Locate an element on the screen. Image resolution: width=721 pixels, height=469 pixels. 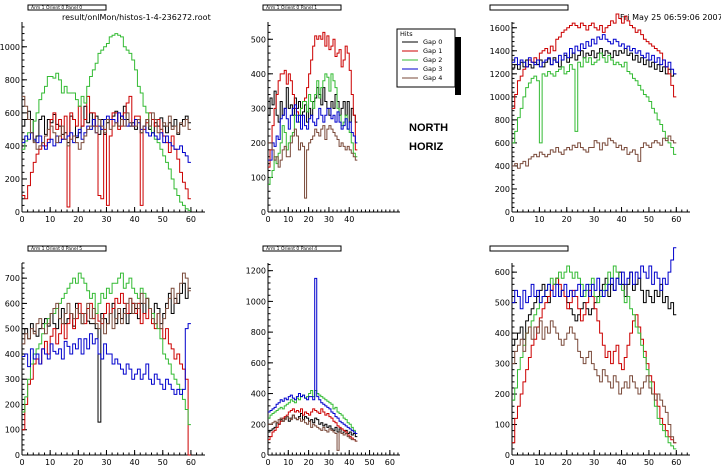
file-path-label: result/onlMon/histos-1-4-236272.root is located at coordinates (136, 17).